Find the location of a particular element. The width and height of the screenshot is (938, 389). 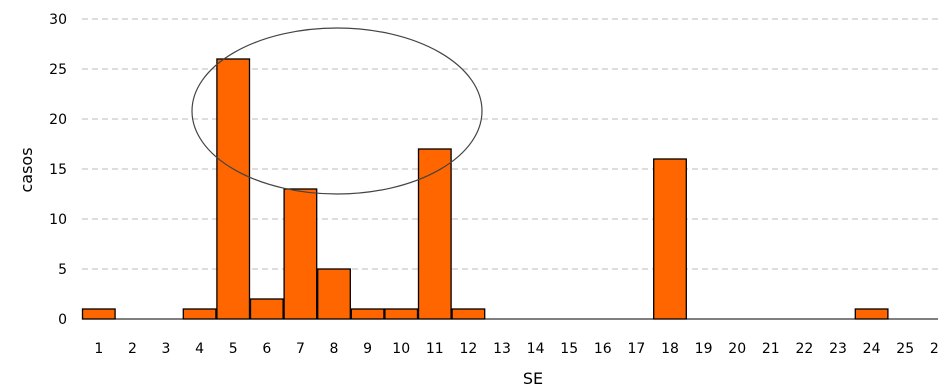

x-tick-label: 17 is located at coordinates (636, 349).